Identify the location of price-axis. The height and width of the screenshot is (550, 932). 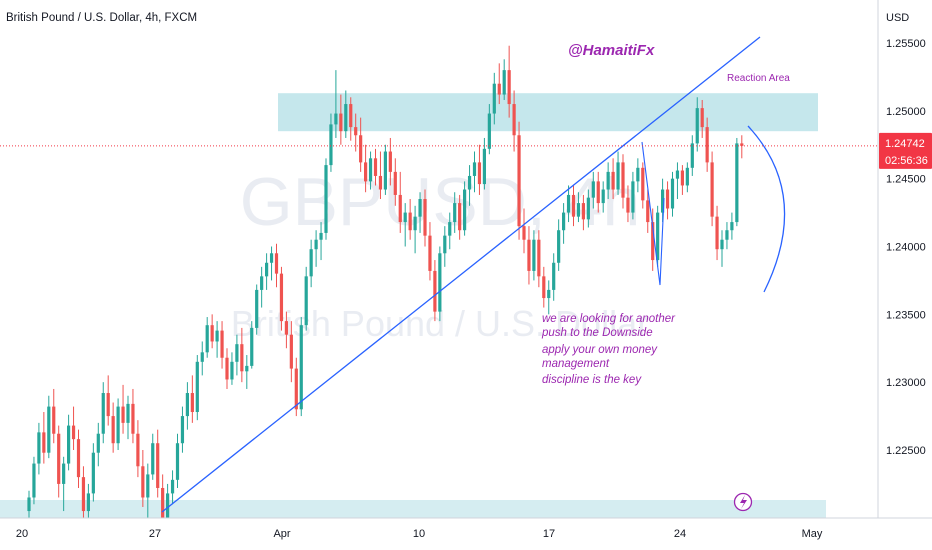
(905, 259).